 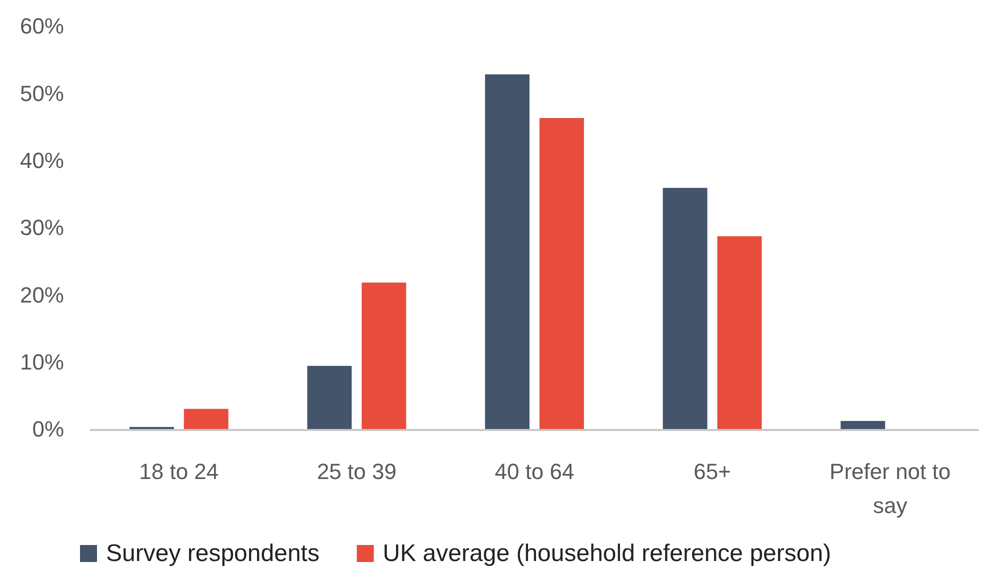 I want to click on legend-label: UK average (household reference person), so click(x=607, y=553).